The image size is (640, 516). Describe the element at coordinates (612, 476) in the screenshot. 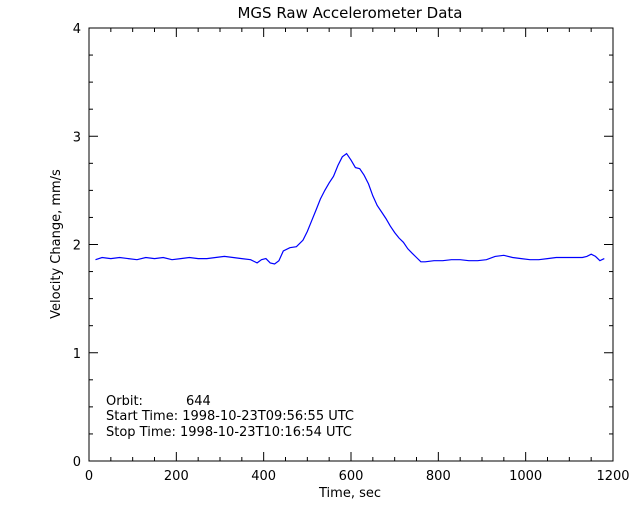

I see `x-tick-label: 1200` at that location.